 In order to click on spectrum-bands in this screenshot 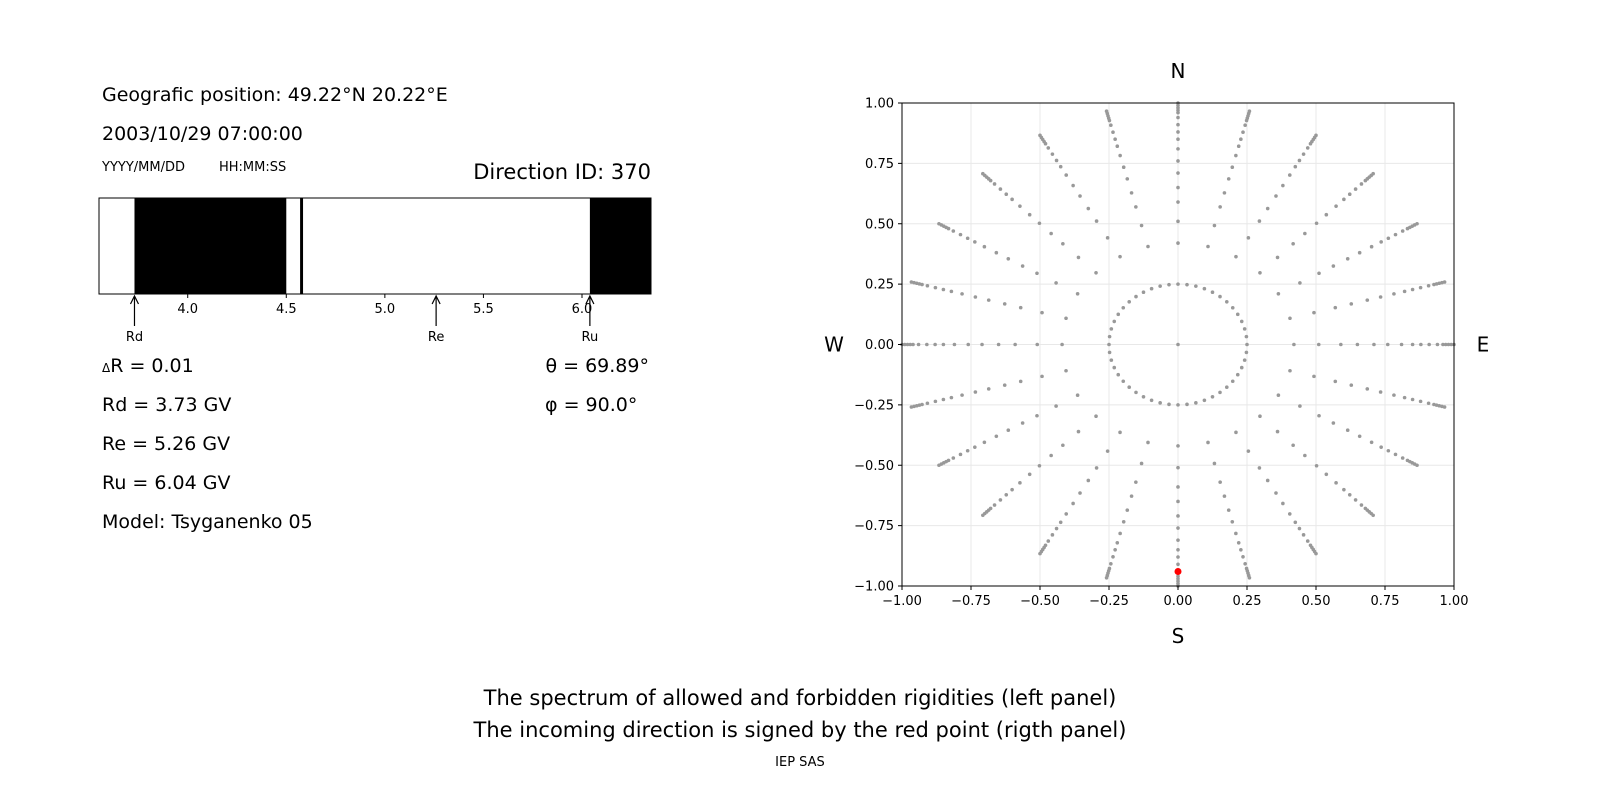, I will do `click(392, 246)`.